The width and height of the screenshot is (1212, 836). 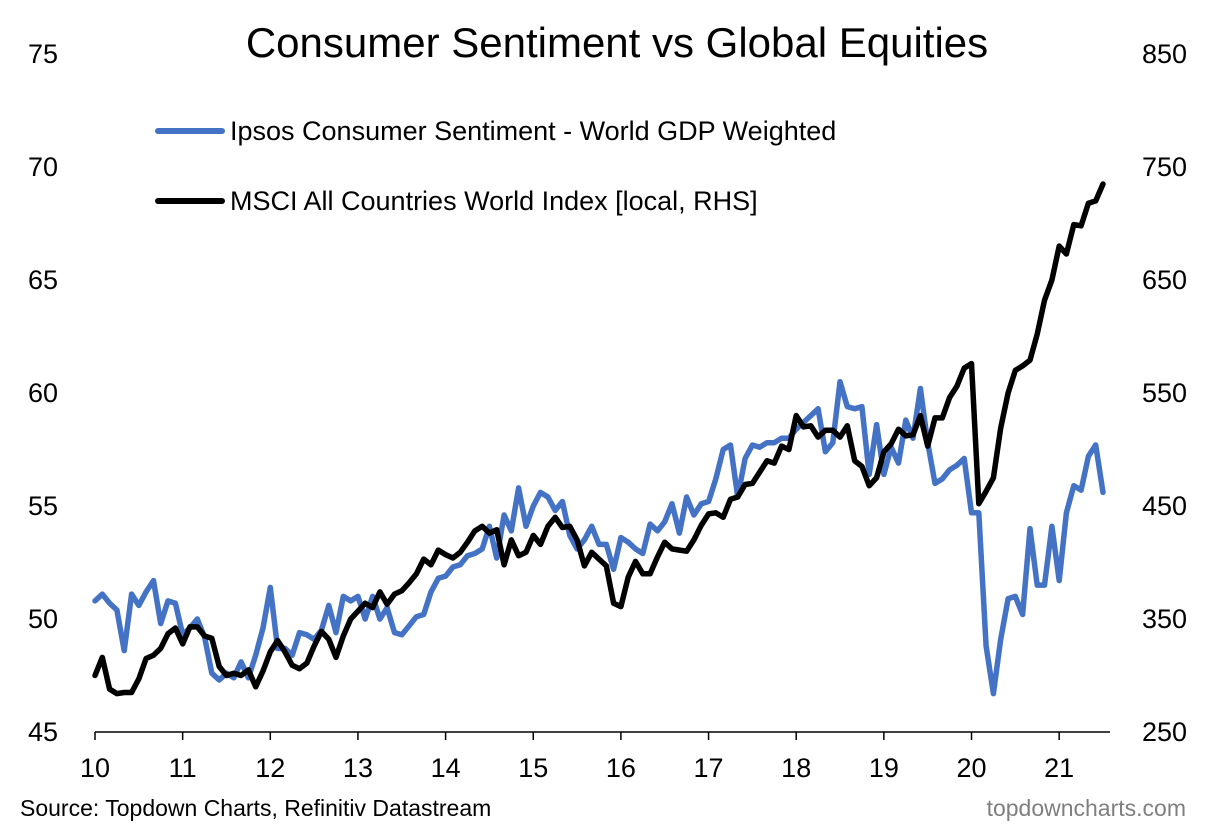 I want to click on x-tick-label: 14, so click(x=446, y=768).